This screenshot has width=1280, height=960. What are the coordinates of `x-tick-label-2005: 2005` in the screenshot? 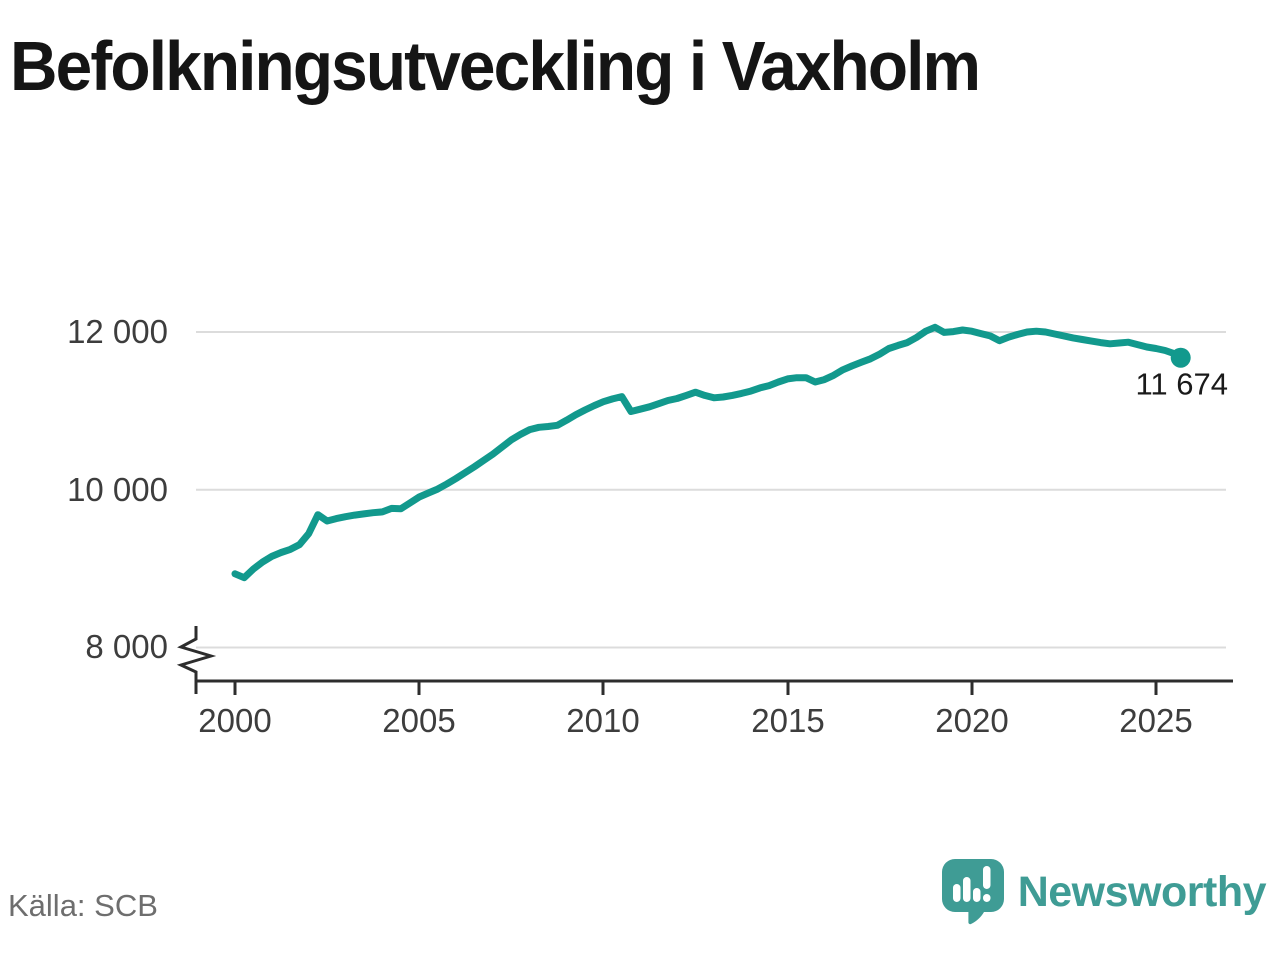 It's located at (418, 720).